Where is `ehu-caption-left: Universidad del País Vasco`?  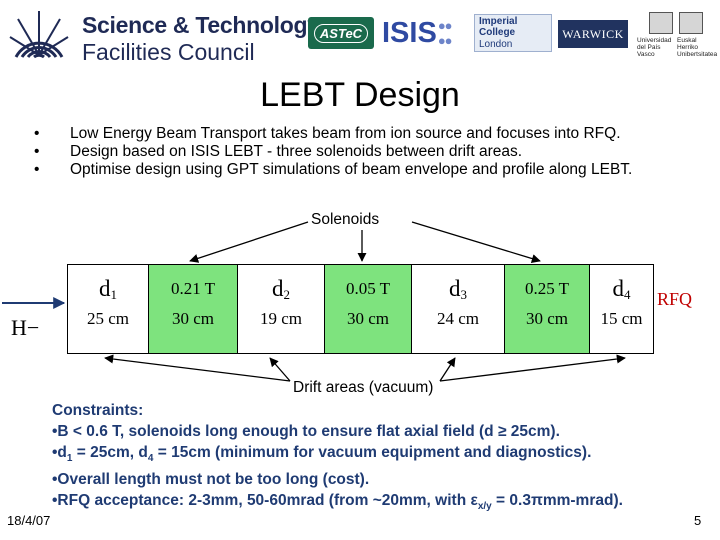 ehu-caption-left: Universidad del País Vasco is located at coordinates (654, 47).